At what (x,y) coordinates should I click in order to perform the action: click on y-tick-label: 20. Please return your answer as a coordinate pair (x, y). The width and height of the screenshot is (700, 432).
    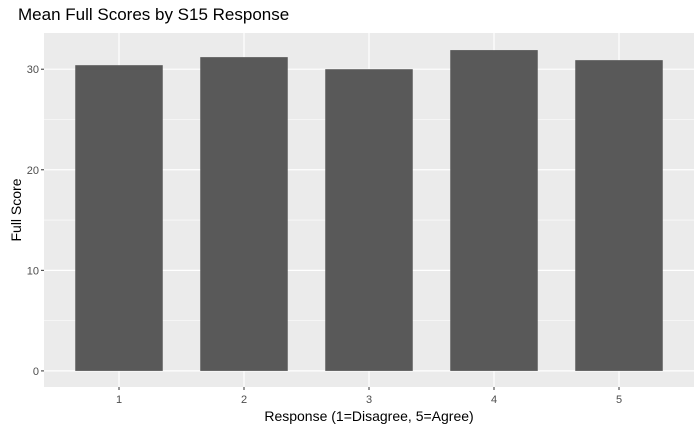
    Looking at the image, I should click on (33, 171).